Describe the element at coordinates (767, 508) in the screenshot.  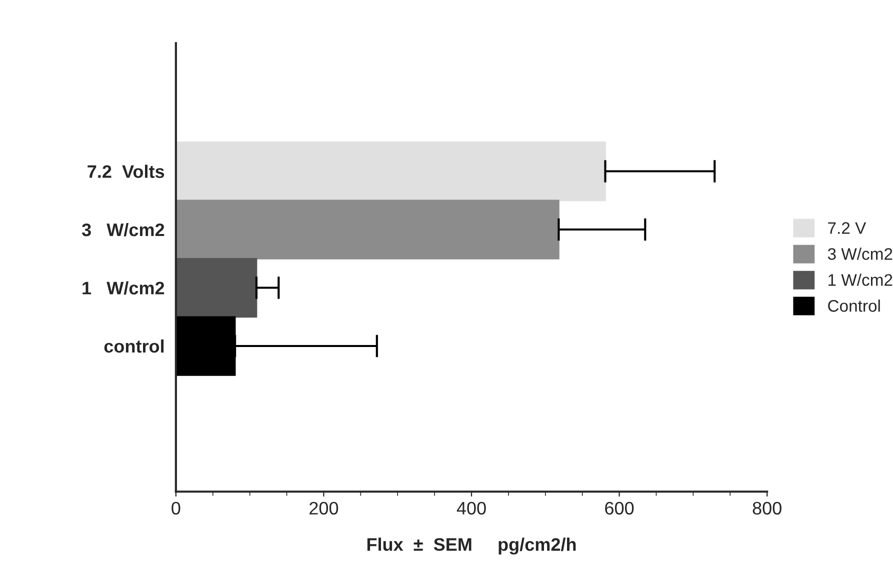
I see `x-tick-label: 800` at that location.